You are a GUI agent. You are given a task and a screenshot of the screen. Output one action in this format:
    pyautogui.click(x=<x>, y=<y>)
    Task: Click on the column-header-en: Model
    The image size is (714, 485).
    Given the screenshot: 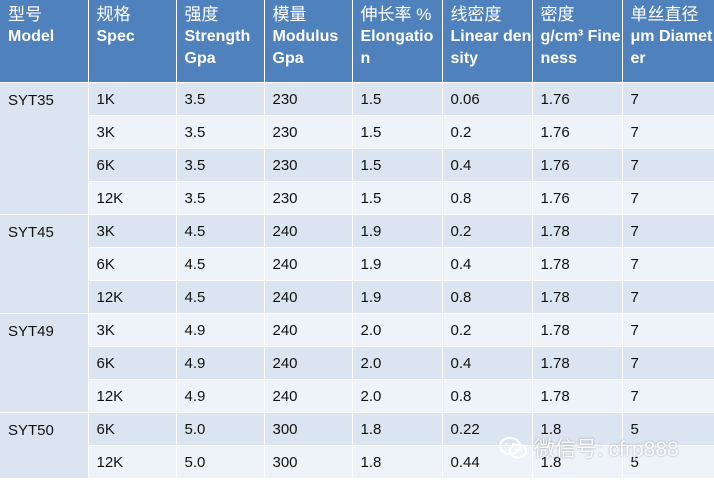 What is the action you would take?
    pyautogui.click(x=31, y=36)
    